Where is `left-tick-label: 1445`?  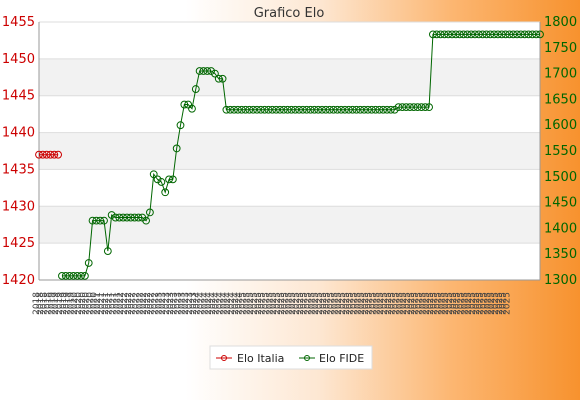 left-tick-label: 1445 is located at coordinates (18, 96).